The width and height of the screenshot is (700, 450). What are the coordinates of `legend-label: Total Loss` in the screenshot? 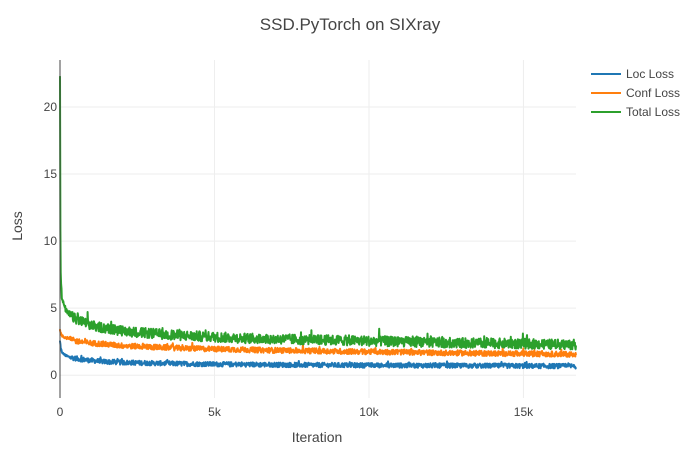 It's located at (653, 112).